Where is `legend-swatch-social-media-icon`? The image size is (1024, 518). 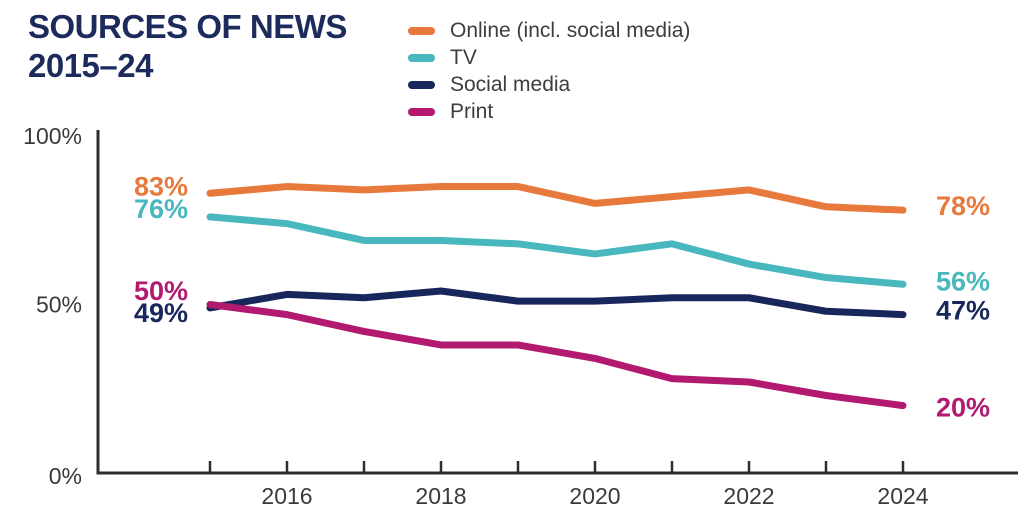
legend-swatch-social-media-icon is located at coordinates (421, 84).